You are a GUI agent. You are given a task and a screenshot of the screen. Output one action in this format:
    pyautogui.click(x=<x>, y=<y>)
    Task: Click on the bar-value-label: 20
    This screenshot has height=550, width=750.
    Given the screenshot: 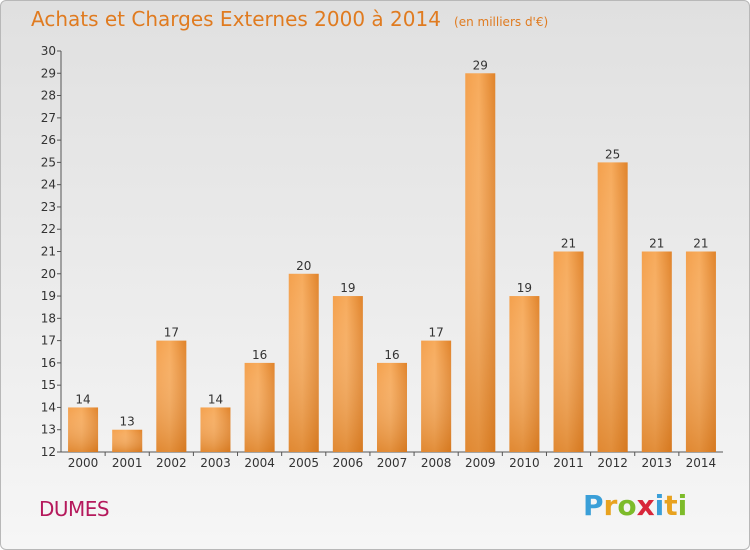 What is the action you would take?
    pyautogui.click(x=303, y=266)
    